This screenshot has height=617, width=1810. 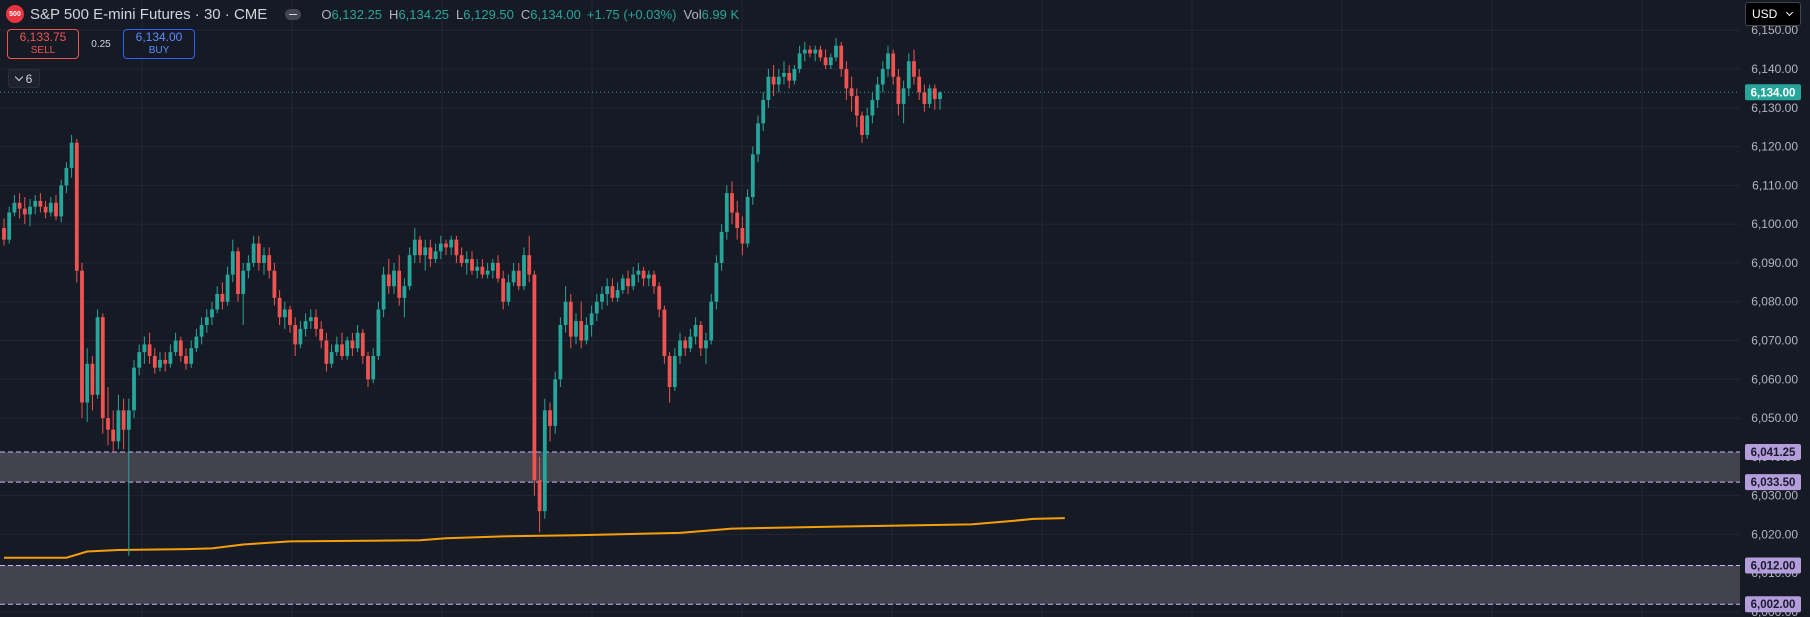 What do you see at coordinates (460, 14) in the screenshot?
I see `low-label: L` at bounding box center [460, 14].